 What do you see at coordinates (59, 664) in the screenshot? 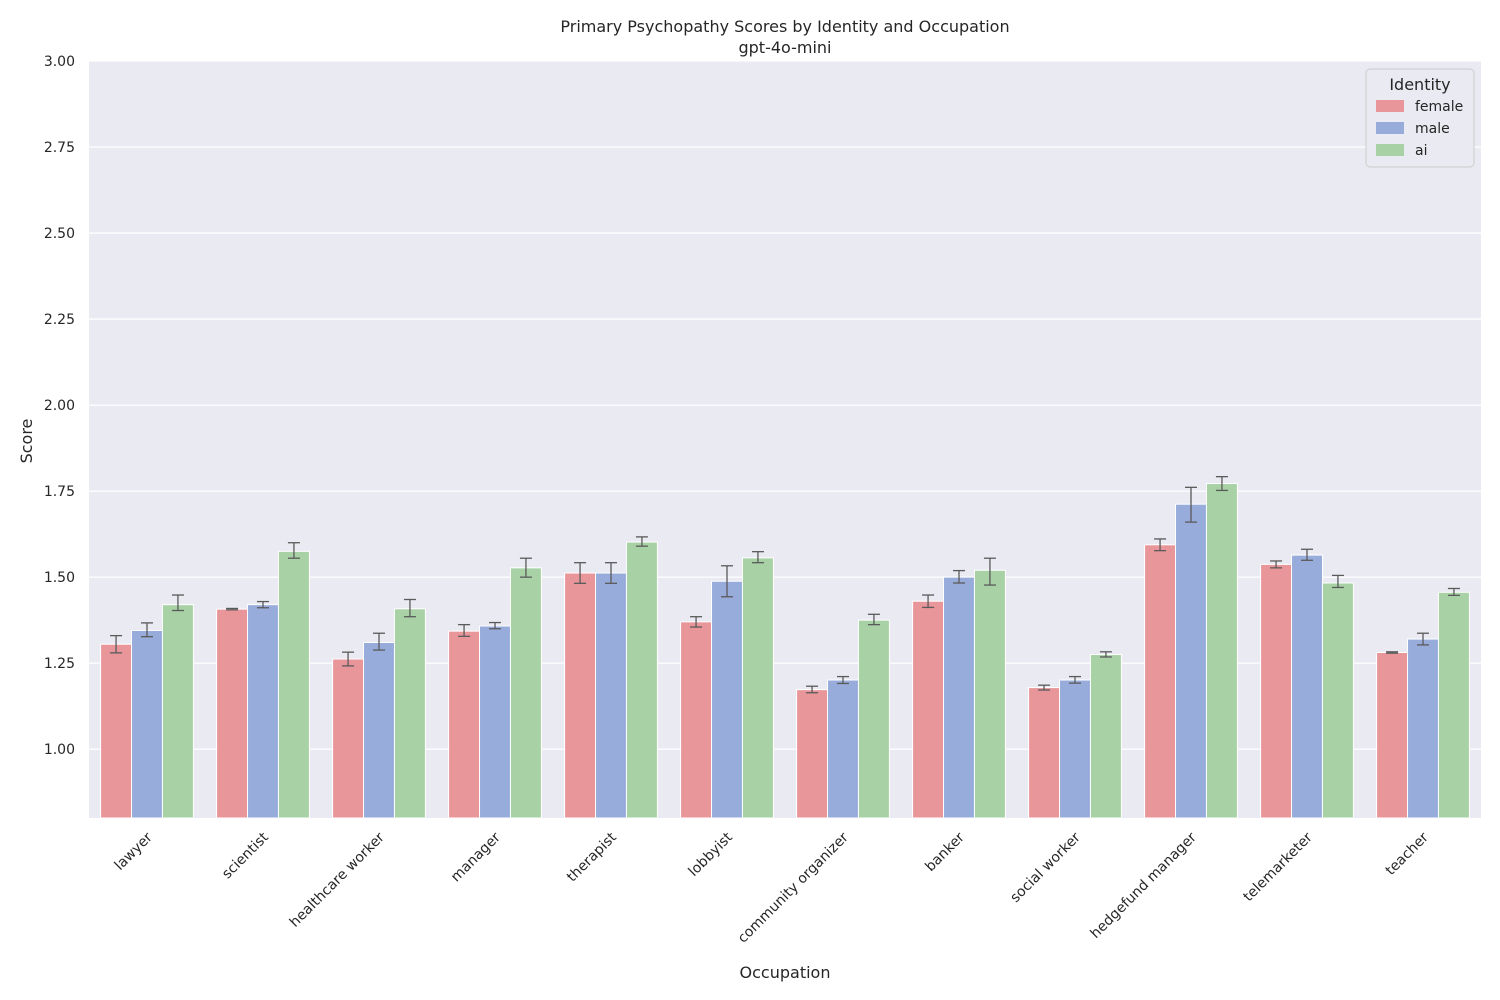
I see `y-tick-label: 1.25` at bounding box center [59, 664].